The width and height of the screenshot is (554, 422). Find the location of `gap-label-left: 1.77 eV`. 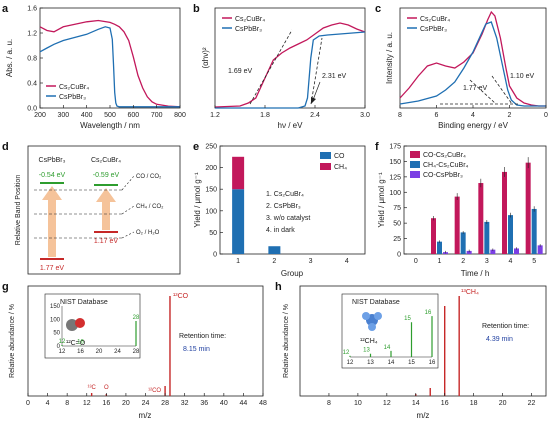

gap-label-left: 1.77 eV is located at coordinates (52, 268).